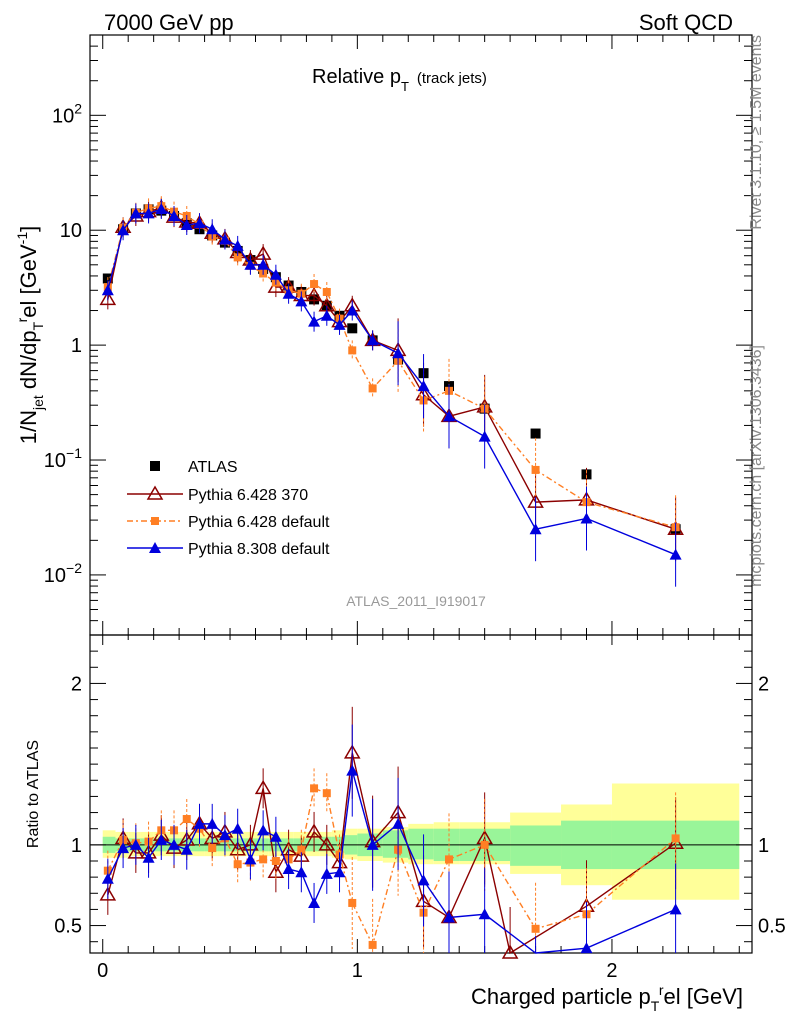  What do you see at coordinates (67, 113) in the screenshot?
I see `y-tick-label: 10²` at bounding box center [67, 113].